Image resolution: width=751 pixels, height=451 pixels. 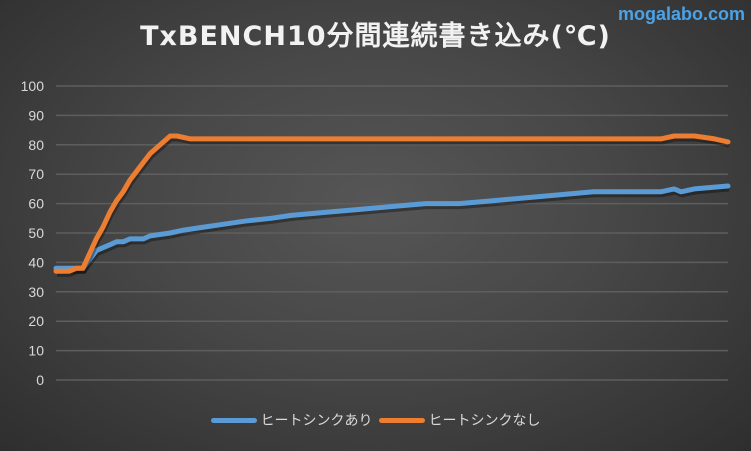 I want to click on y-tick-label: 80, so click(x=36, y=145).